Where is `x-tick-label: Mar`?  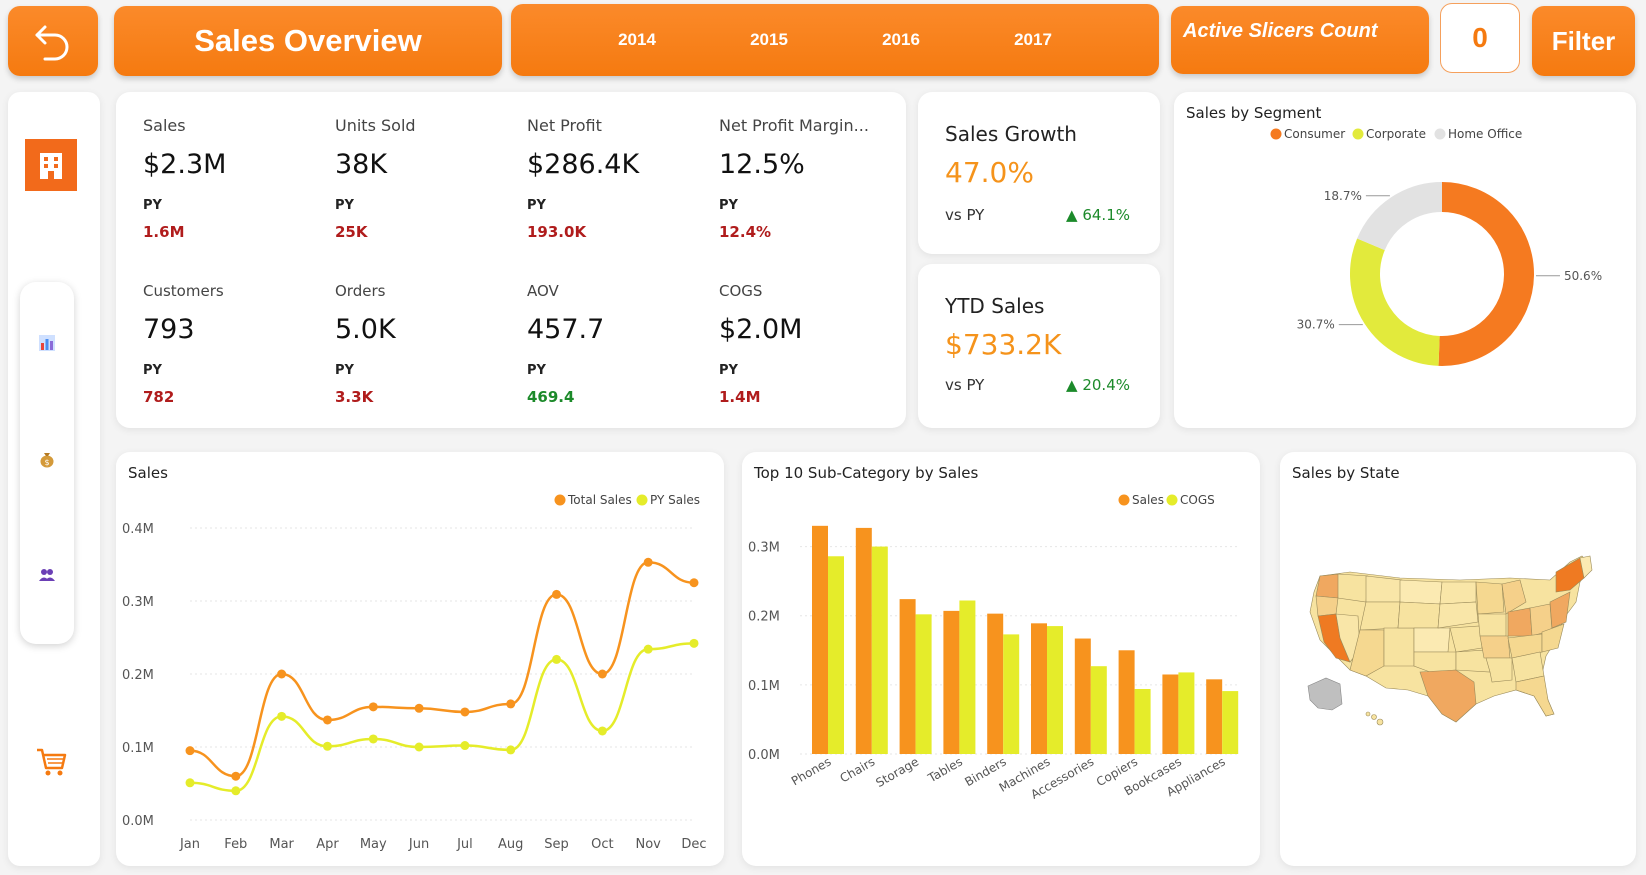 x-tick-label: Mar is located at coordinates (281, 844).